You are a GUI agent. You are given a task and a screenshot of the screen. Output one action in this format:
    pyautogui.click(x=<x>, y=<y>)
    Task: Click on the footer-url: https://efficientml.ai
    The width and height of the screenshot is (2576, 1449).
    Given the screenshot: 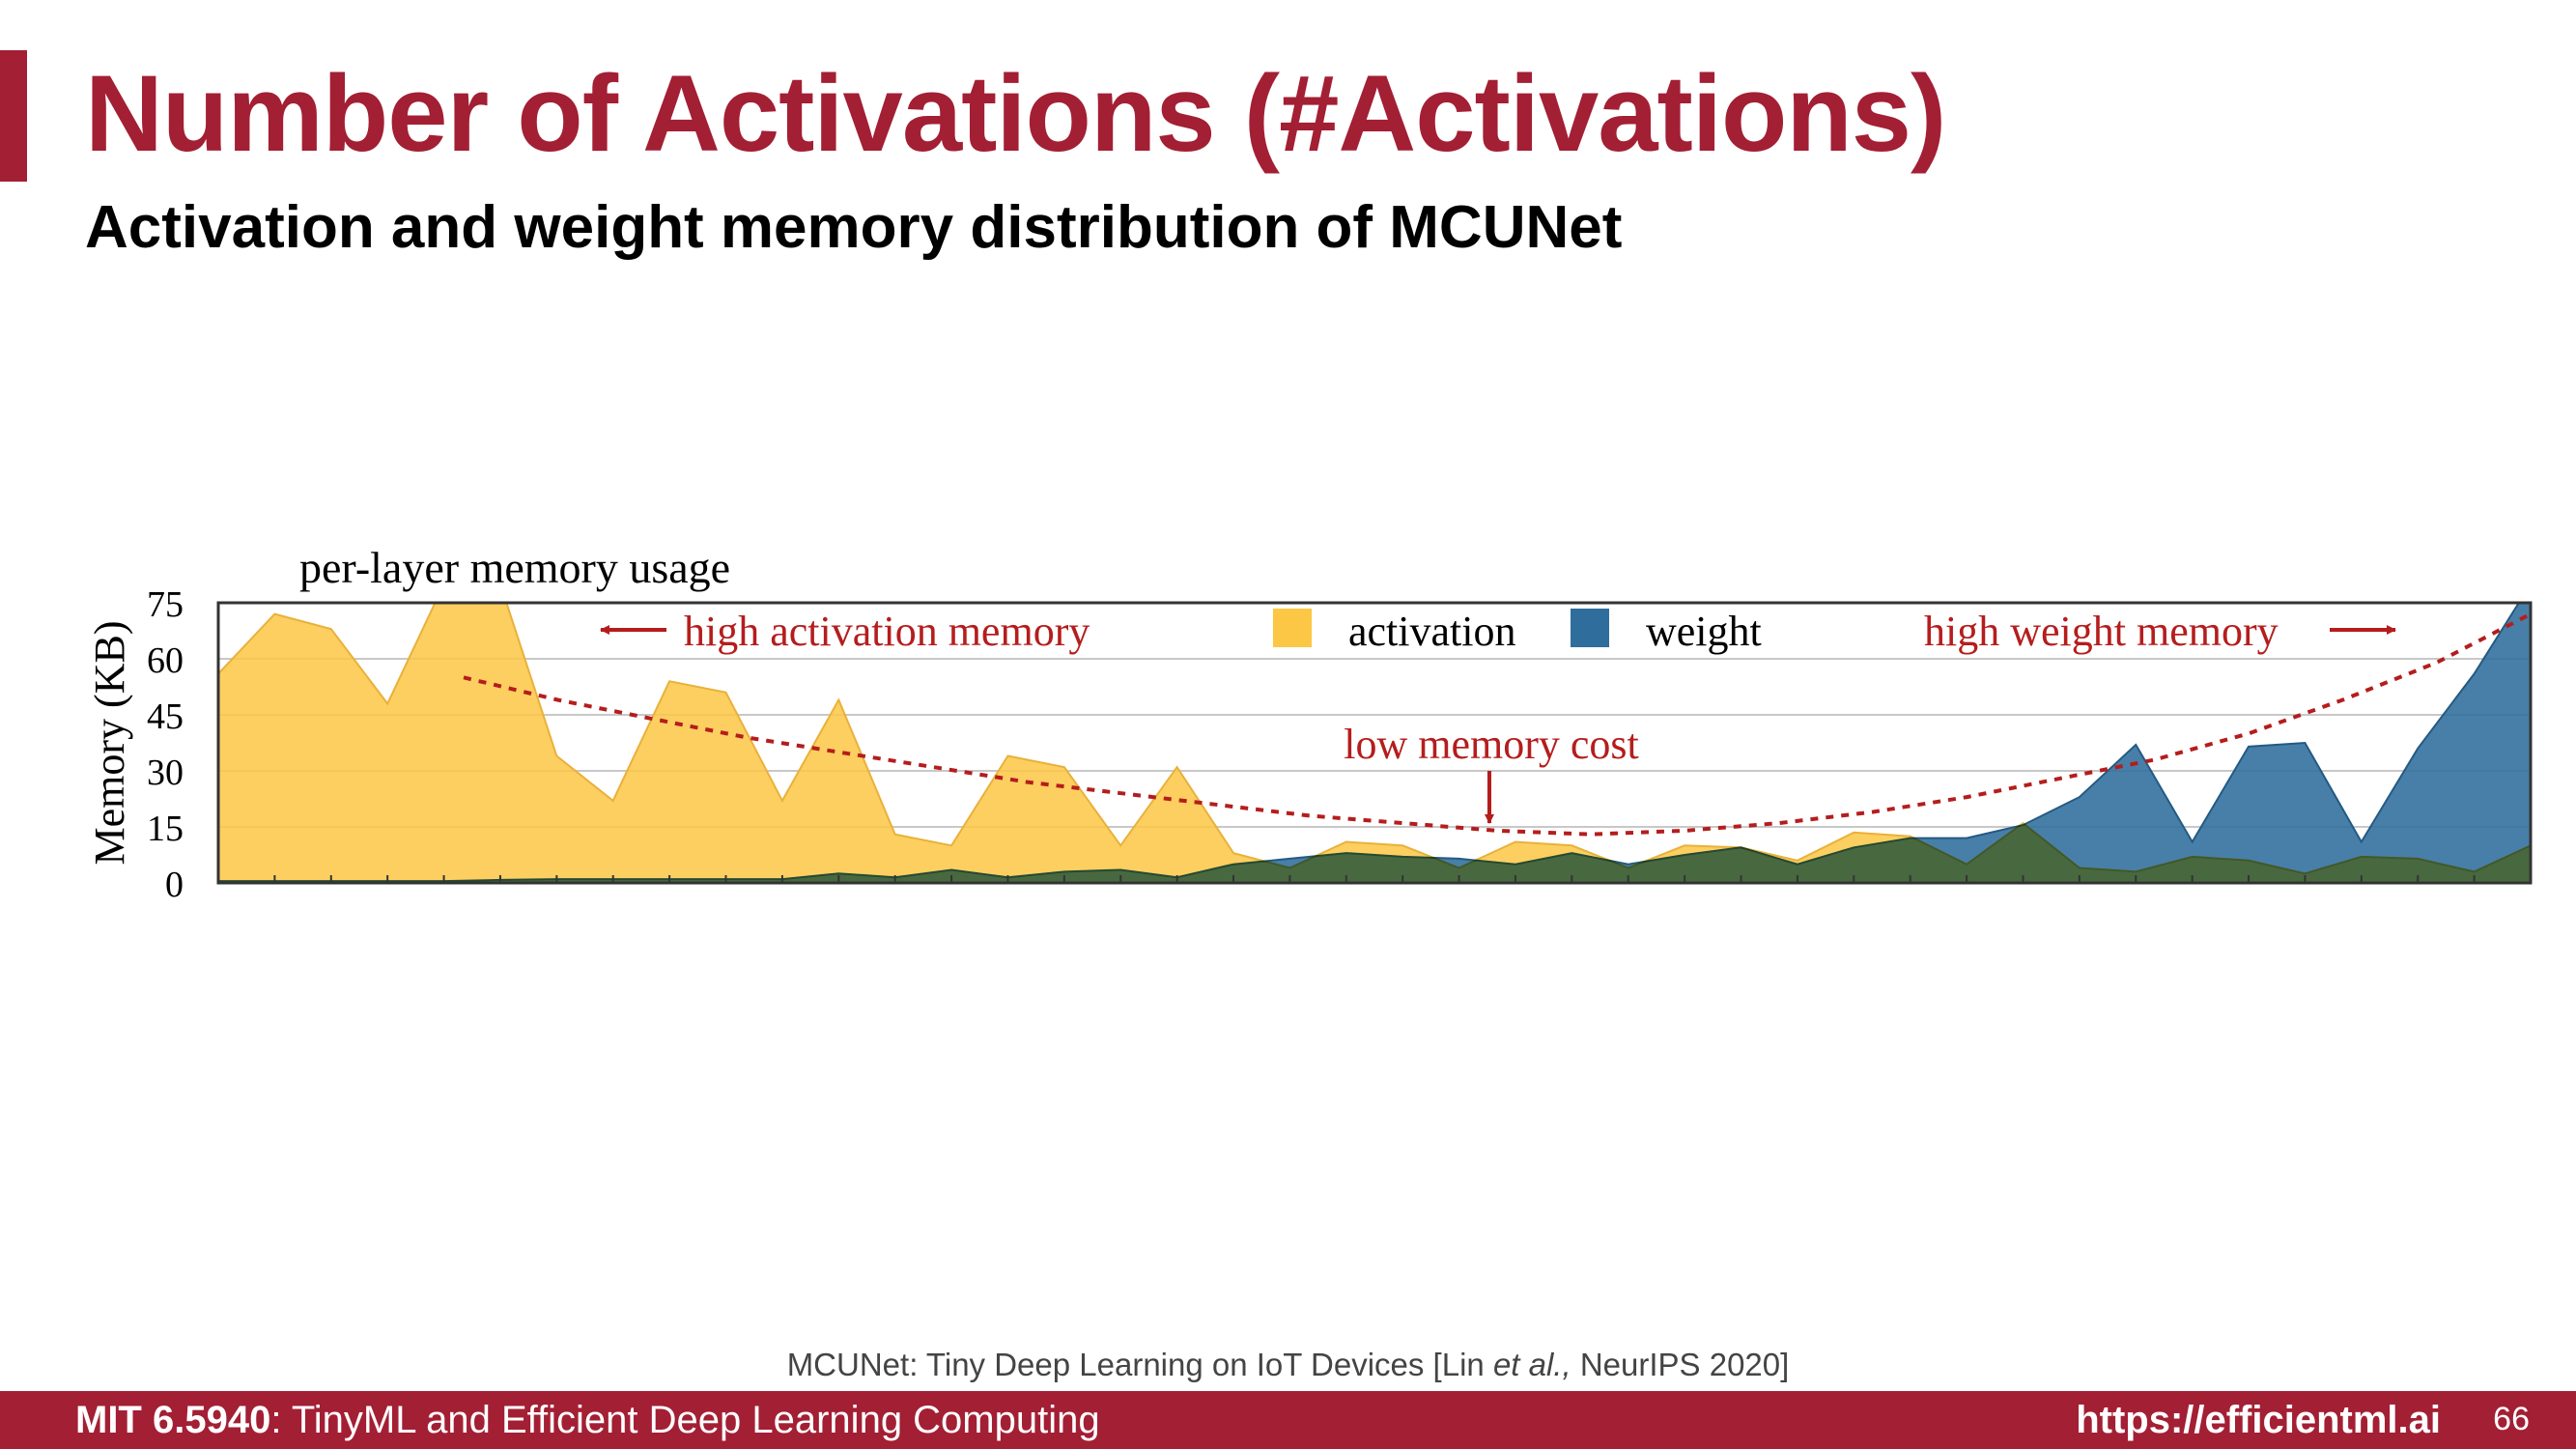 What is the action you would take?
    pyautogui.click(x=2258, y=1420)
    